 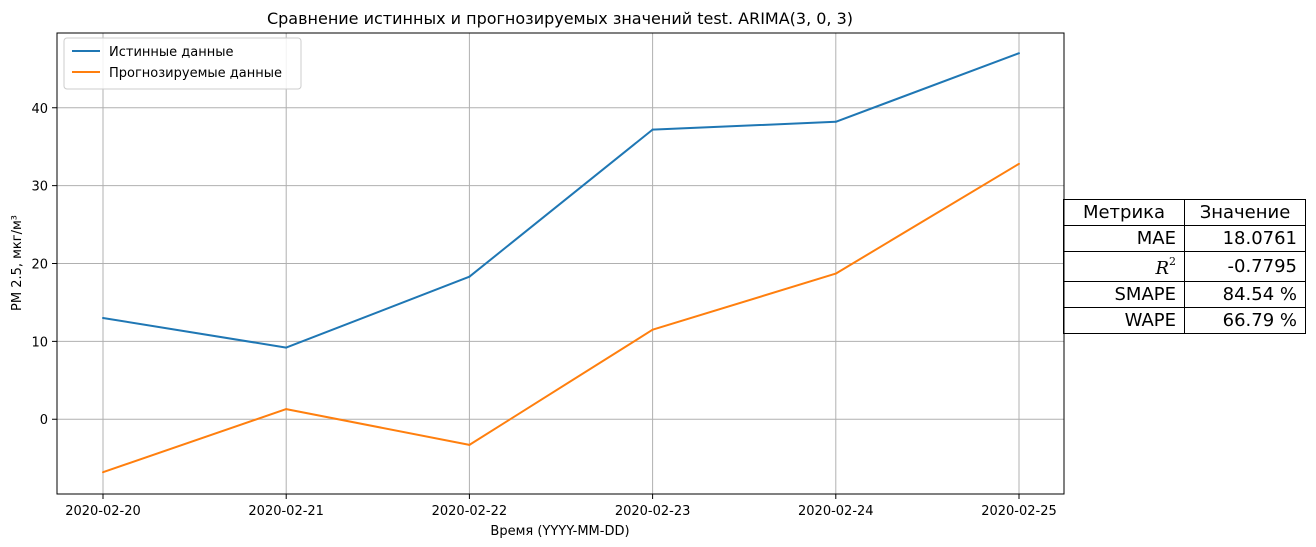 I want to click on y-tick-label: 40, so click(x=39, y=109).